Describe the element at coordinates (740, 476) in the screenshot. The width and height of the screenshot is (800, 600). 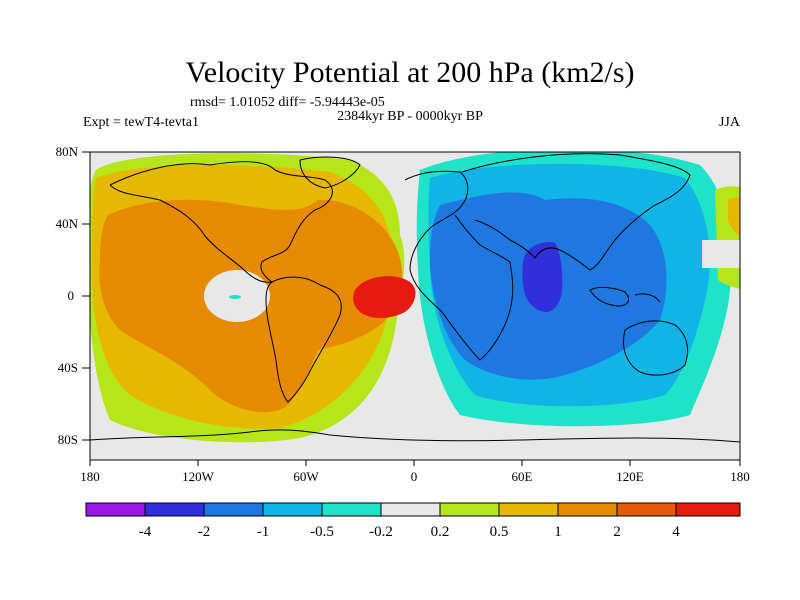
I see `x-label-180E: 180` at that location.